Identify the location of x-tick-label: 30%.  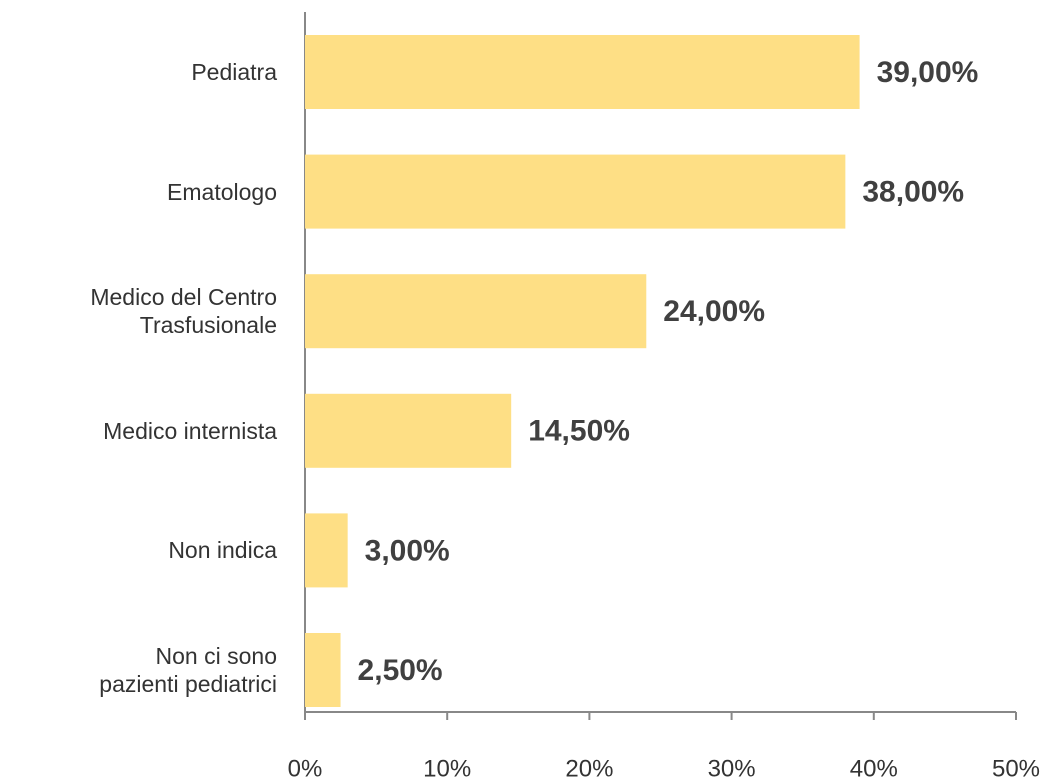
(732, 768).